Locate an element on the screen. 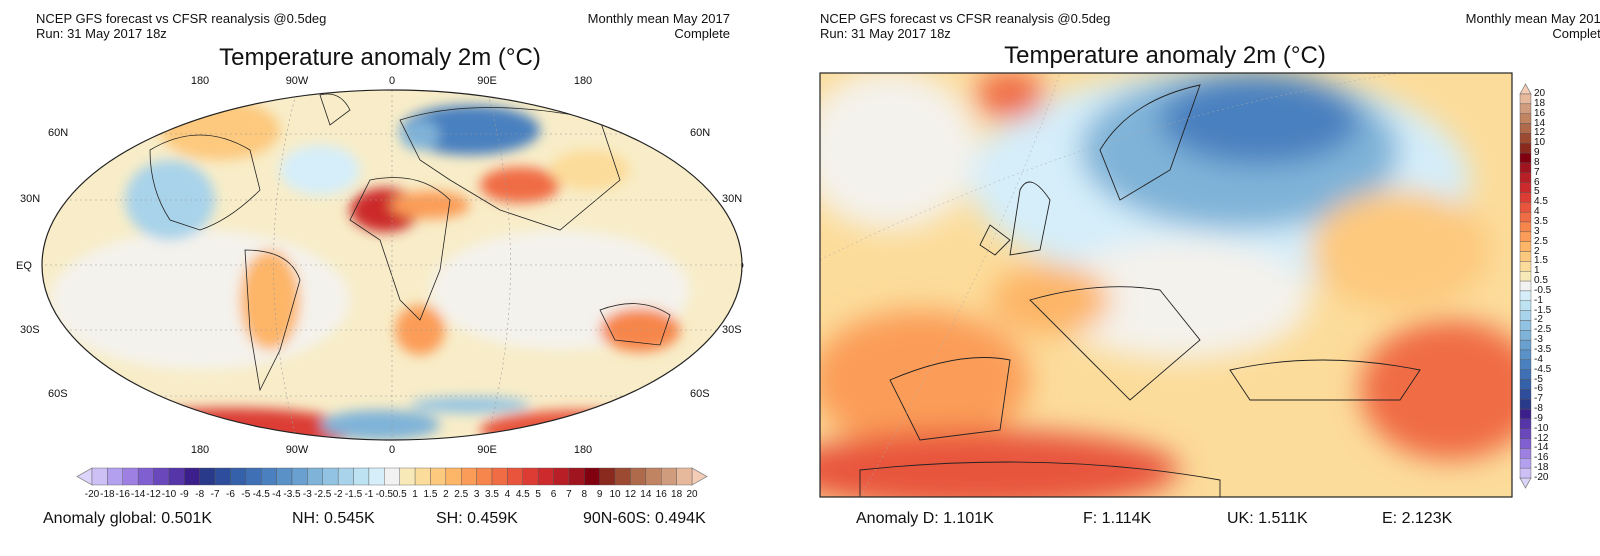  colorbar-tick-label: 0.5 is located at coordinates (399, 494).